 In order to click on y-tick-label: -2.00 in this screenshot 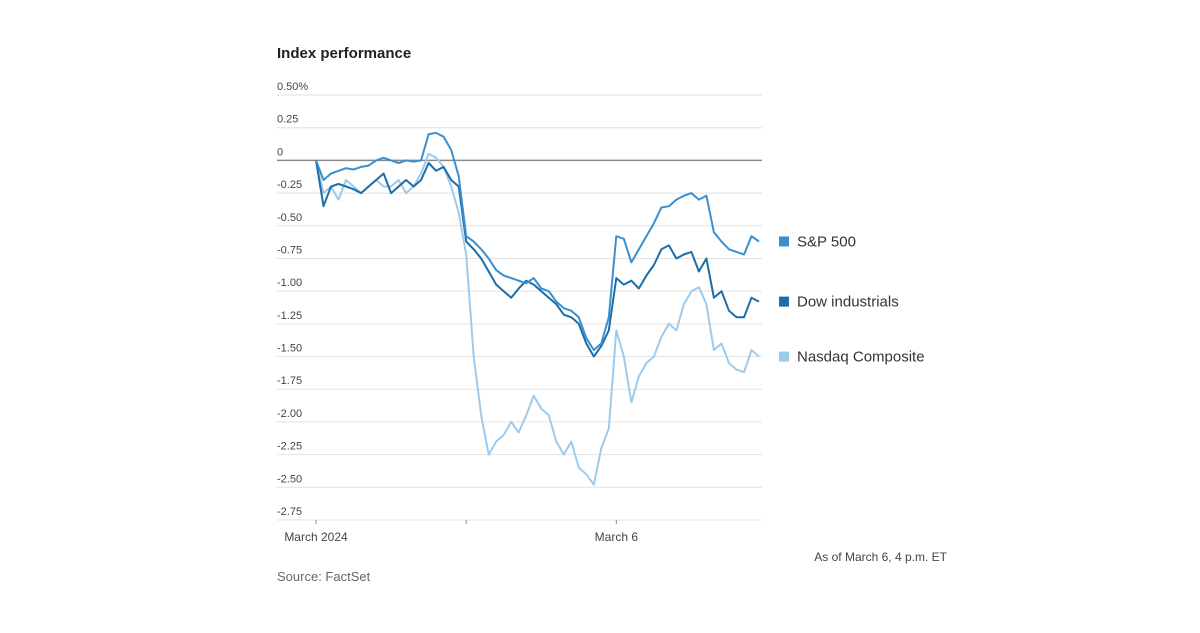, I will do `click(289, 414)`.